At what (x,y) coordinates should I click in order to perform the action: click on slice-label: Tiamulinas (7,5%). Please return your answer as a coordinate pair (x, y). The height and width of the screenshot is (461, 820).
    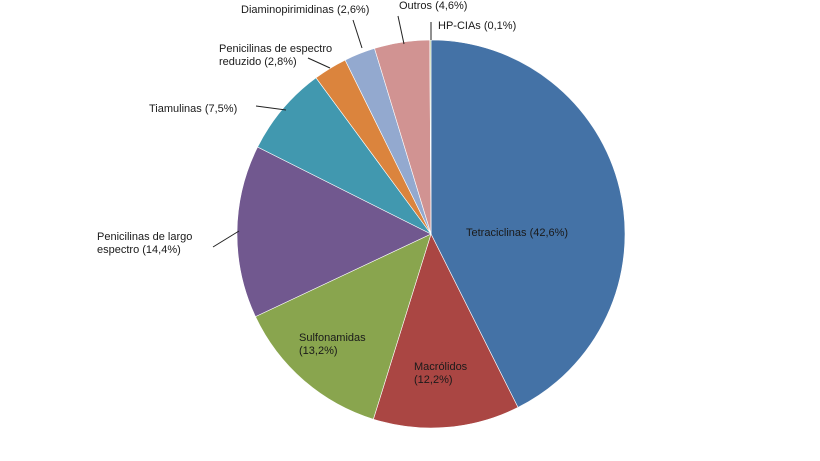
    Looking at the image, I should click on (193, 109).